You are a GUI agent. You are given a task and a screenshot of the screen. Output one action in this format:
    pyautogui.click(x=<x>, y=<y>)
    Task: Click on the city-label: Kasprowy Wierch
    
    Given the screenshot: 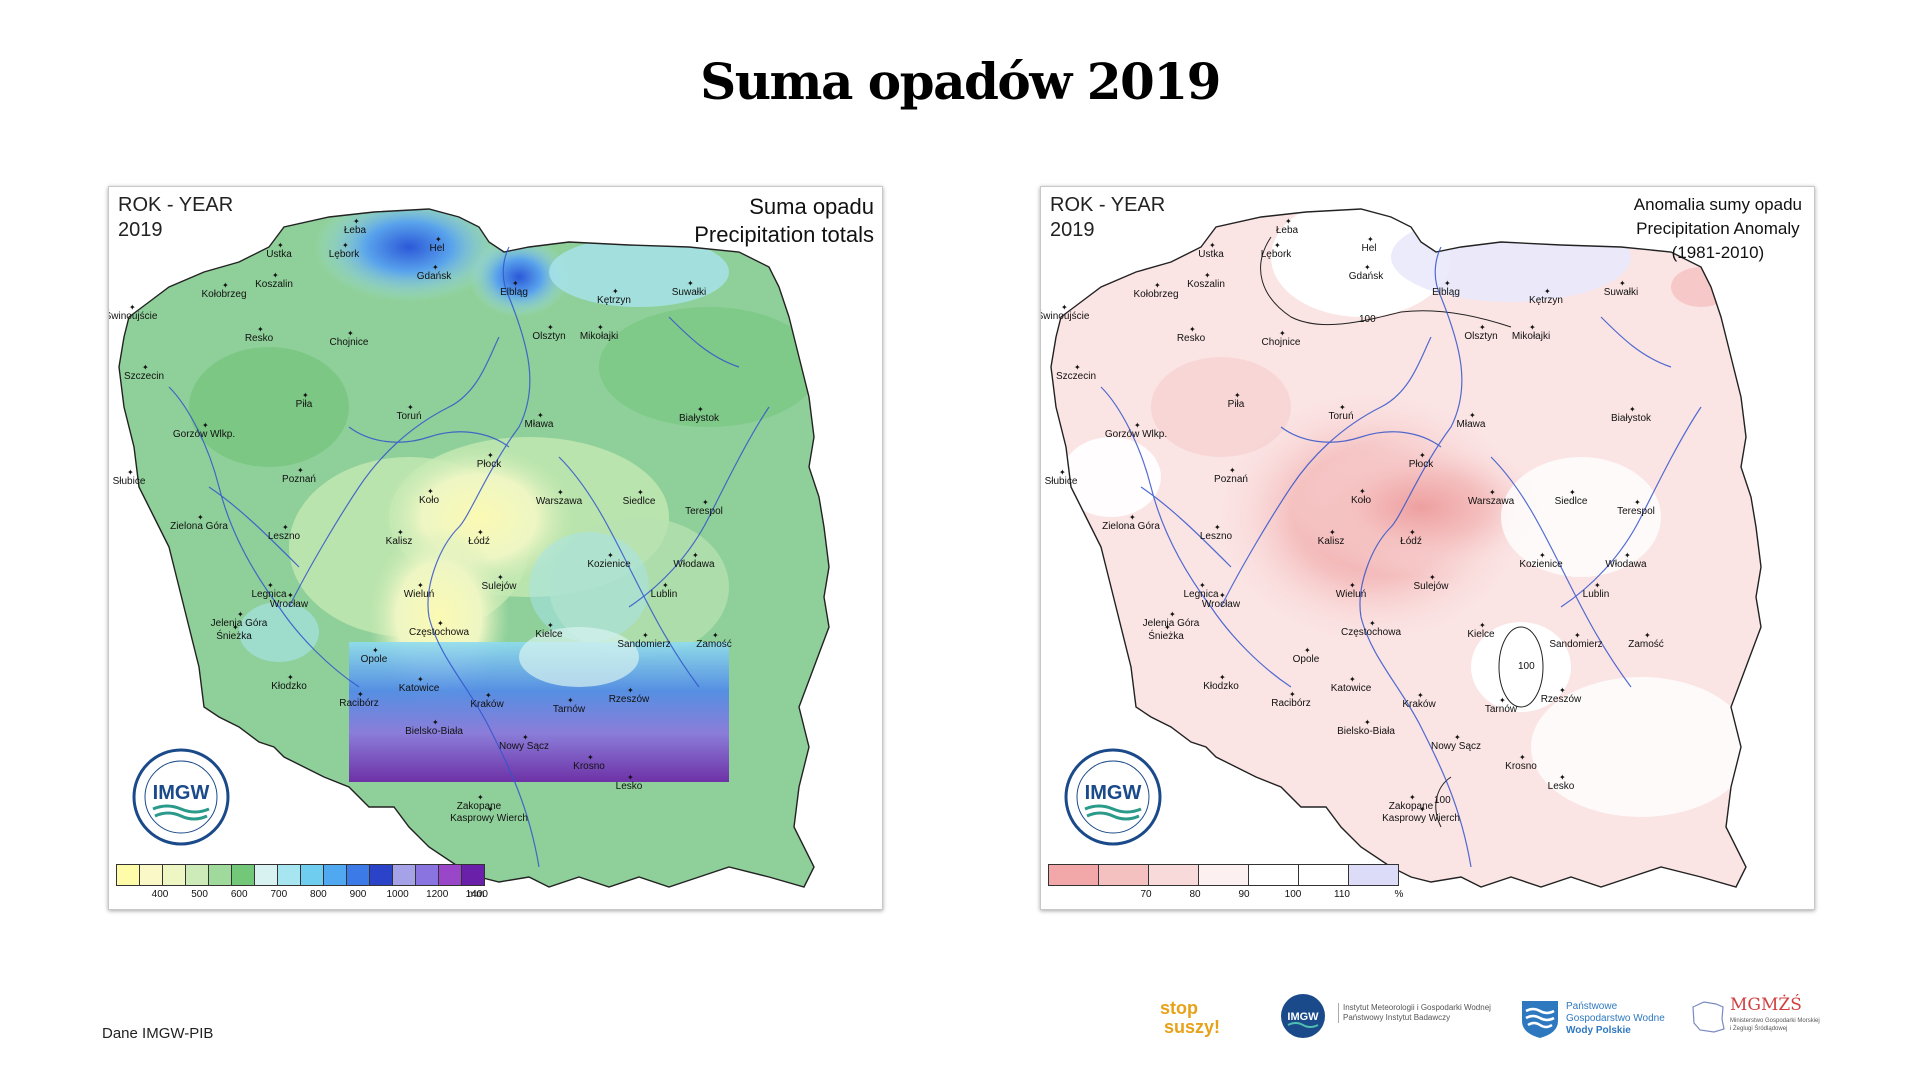 What is the action you would take?
    pyautogui.click(x=1421, y=818)
    